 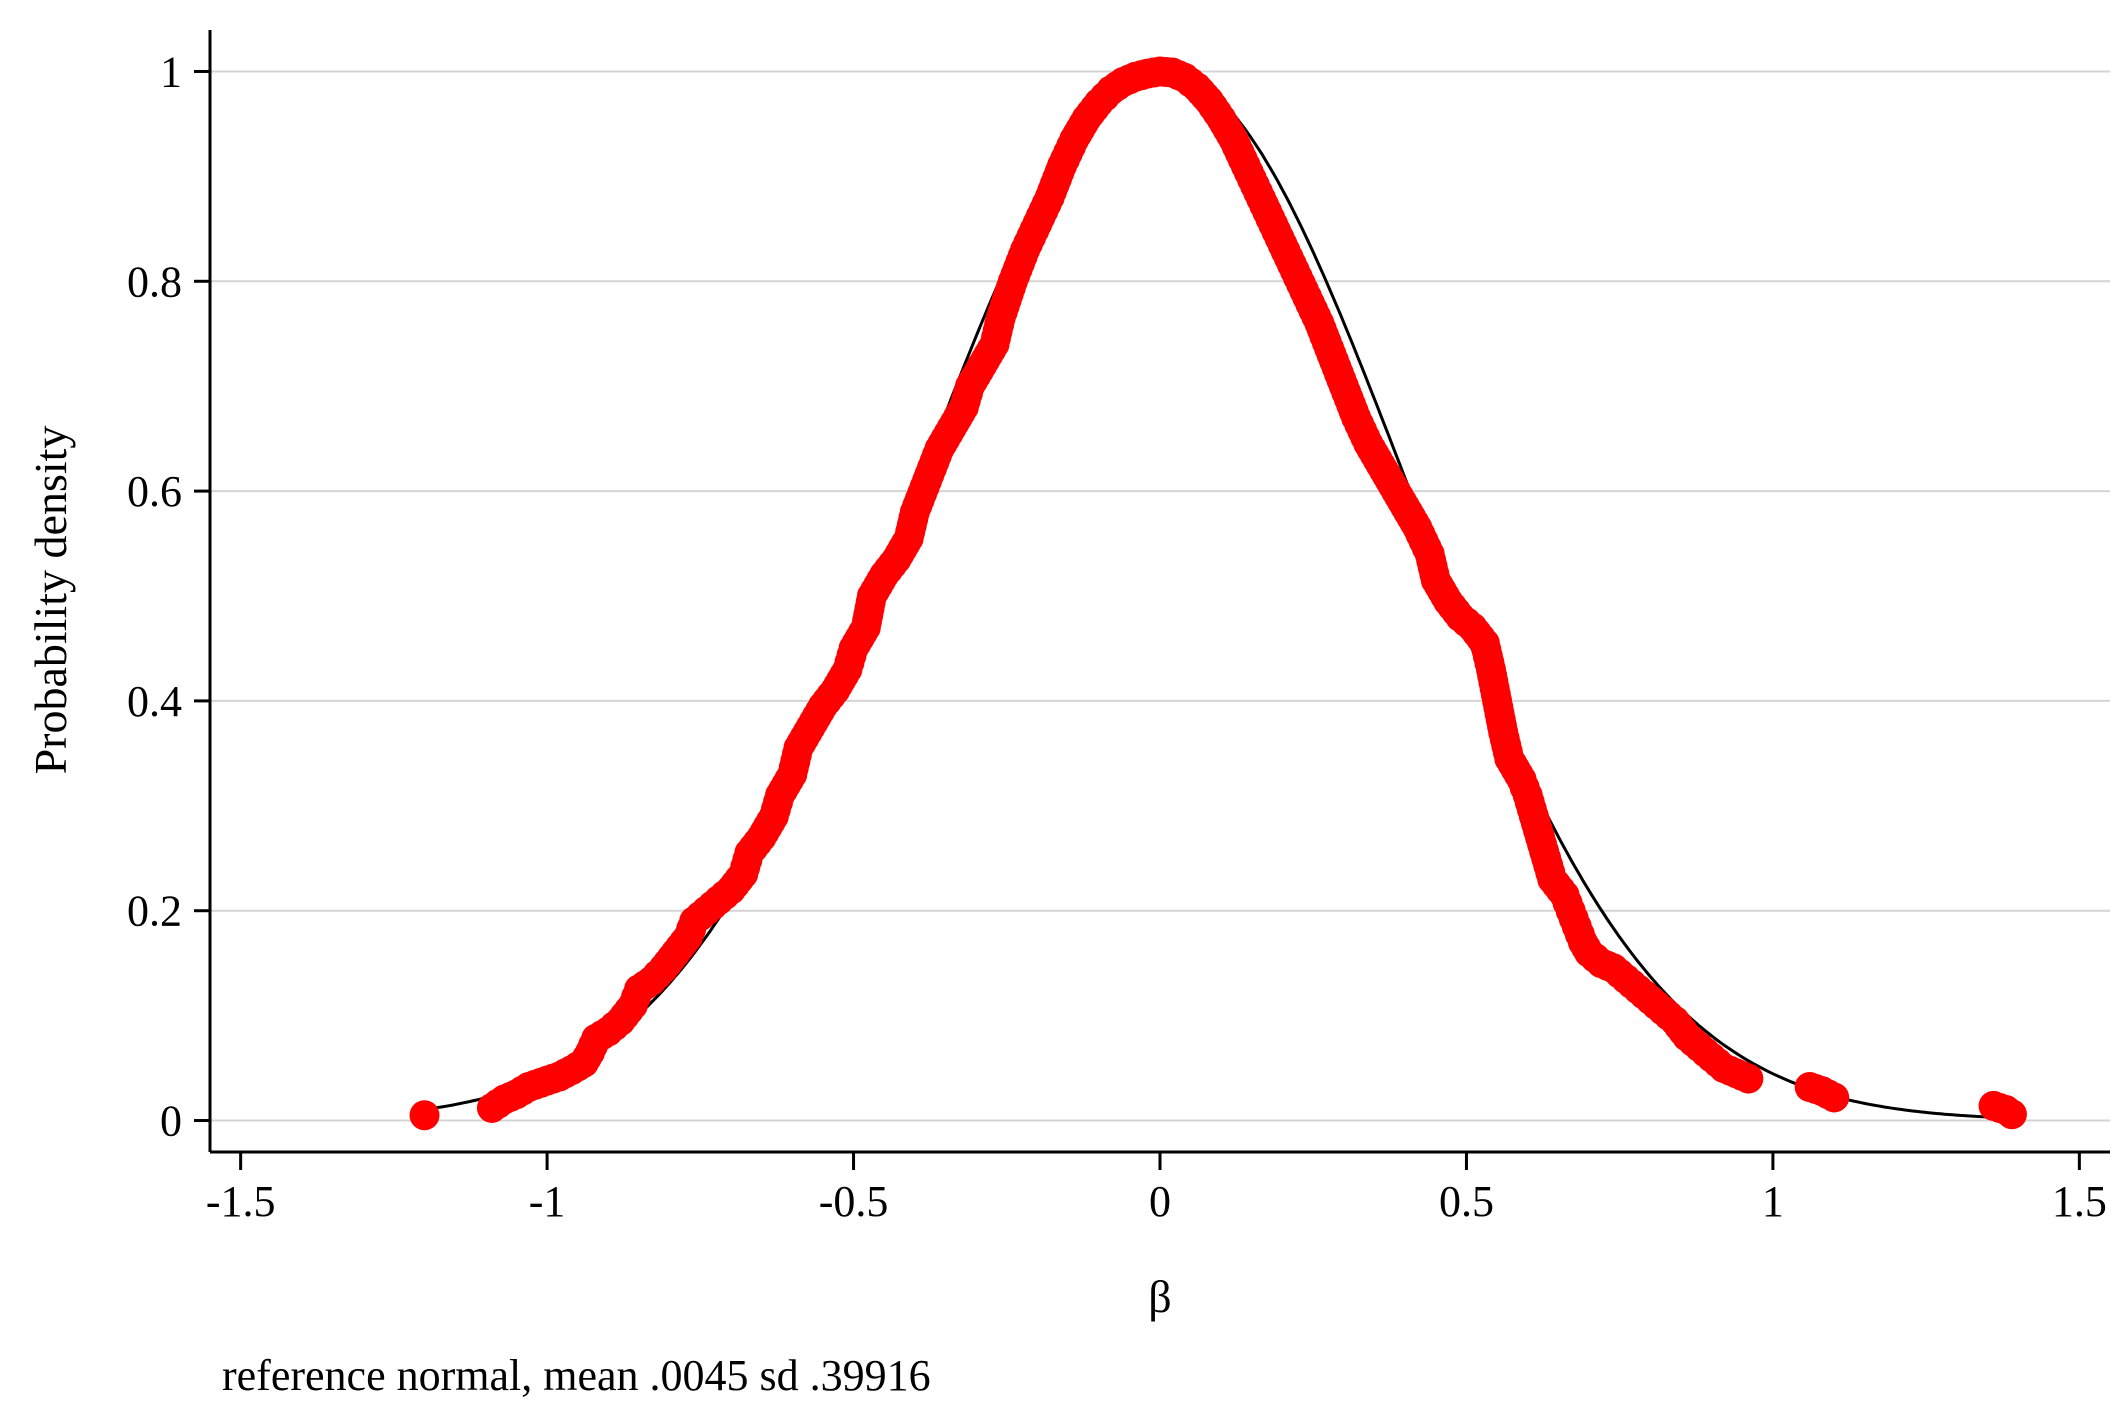 What do you see at coordinates (2079, 1201) in the screenshot?
I see `x-tick-label: 1.5` at bounding box center [2079, 1201].